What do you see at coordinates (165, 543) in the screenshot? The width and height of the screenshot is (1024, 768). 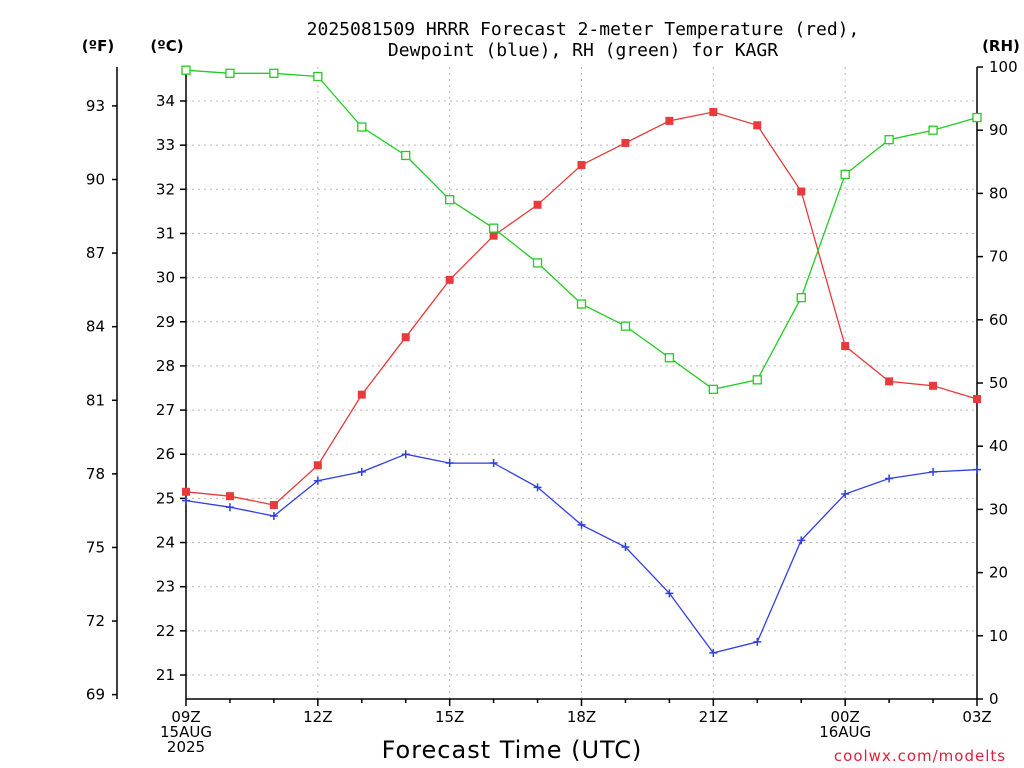 I see `celsius-tick-label: 24` at bounding box center [165, 543].